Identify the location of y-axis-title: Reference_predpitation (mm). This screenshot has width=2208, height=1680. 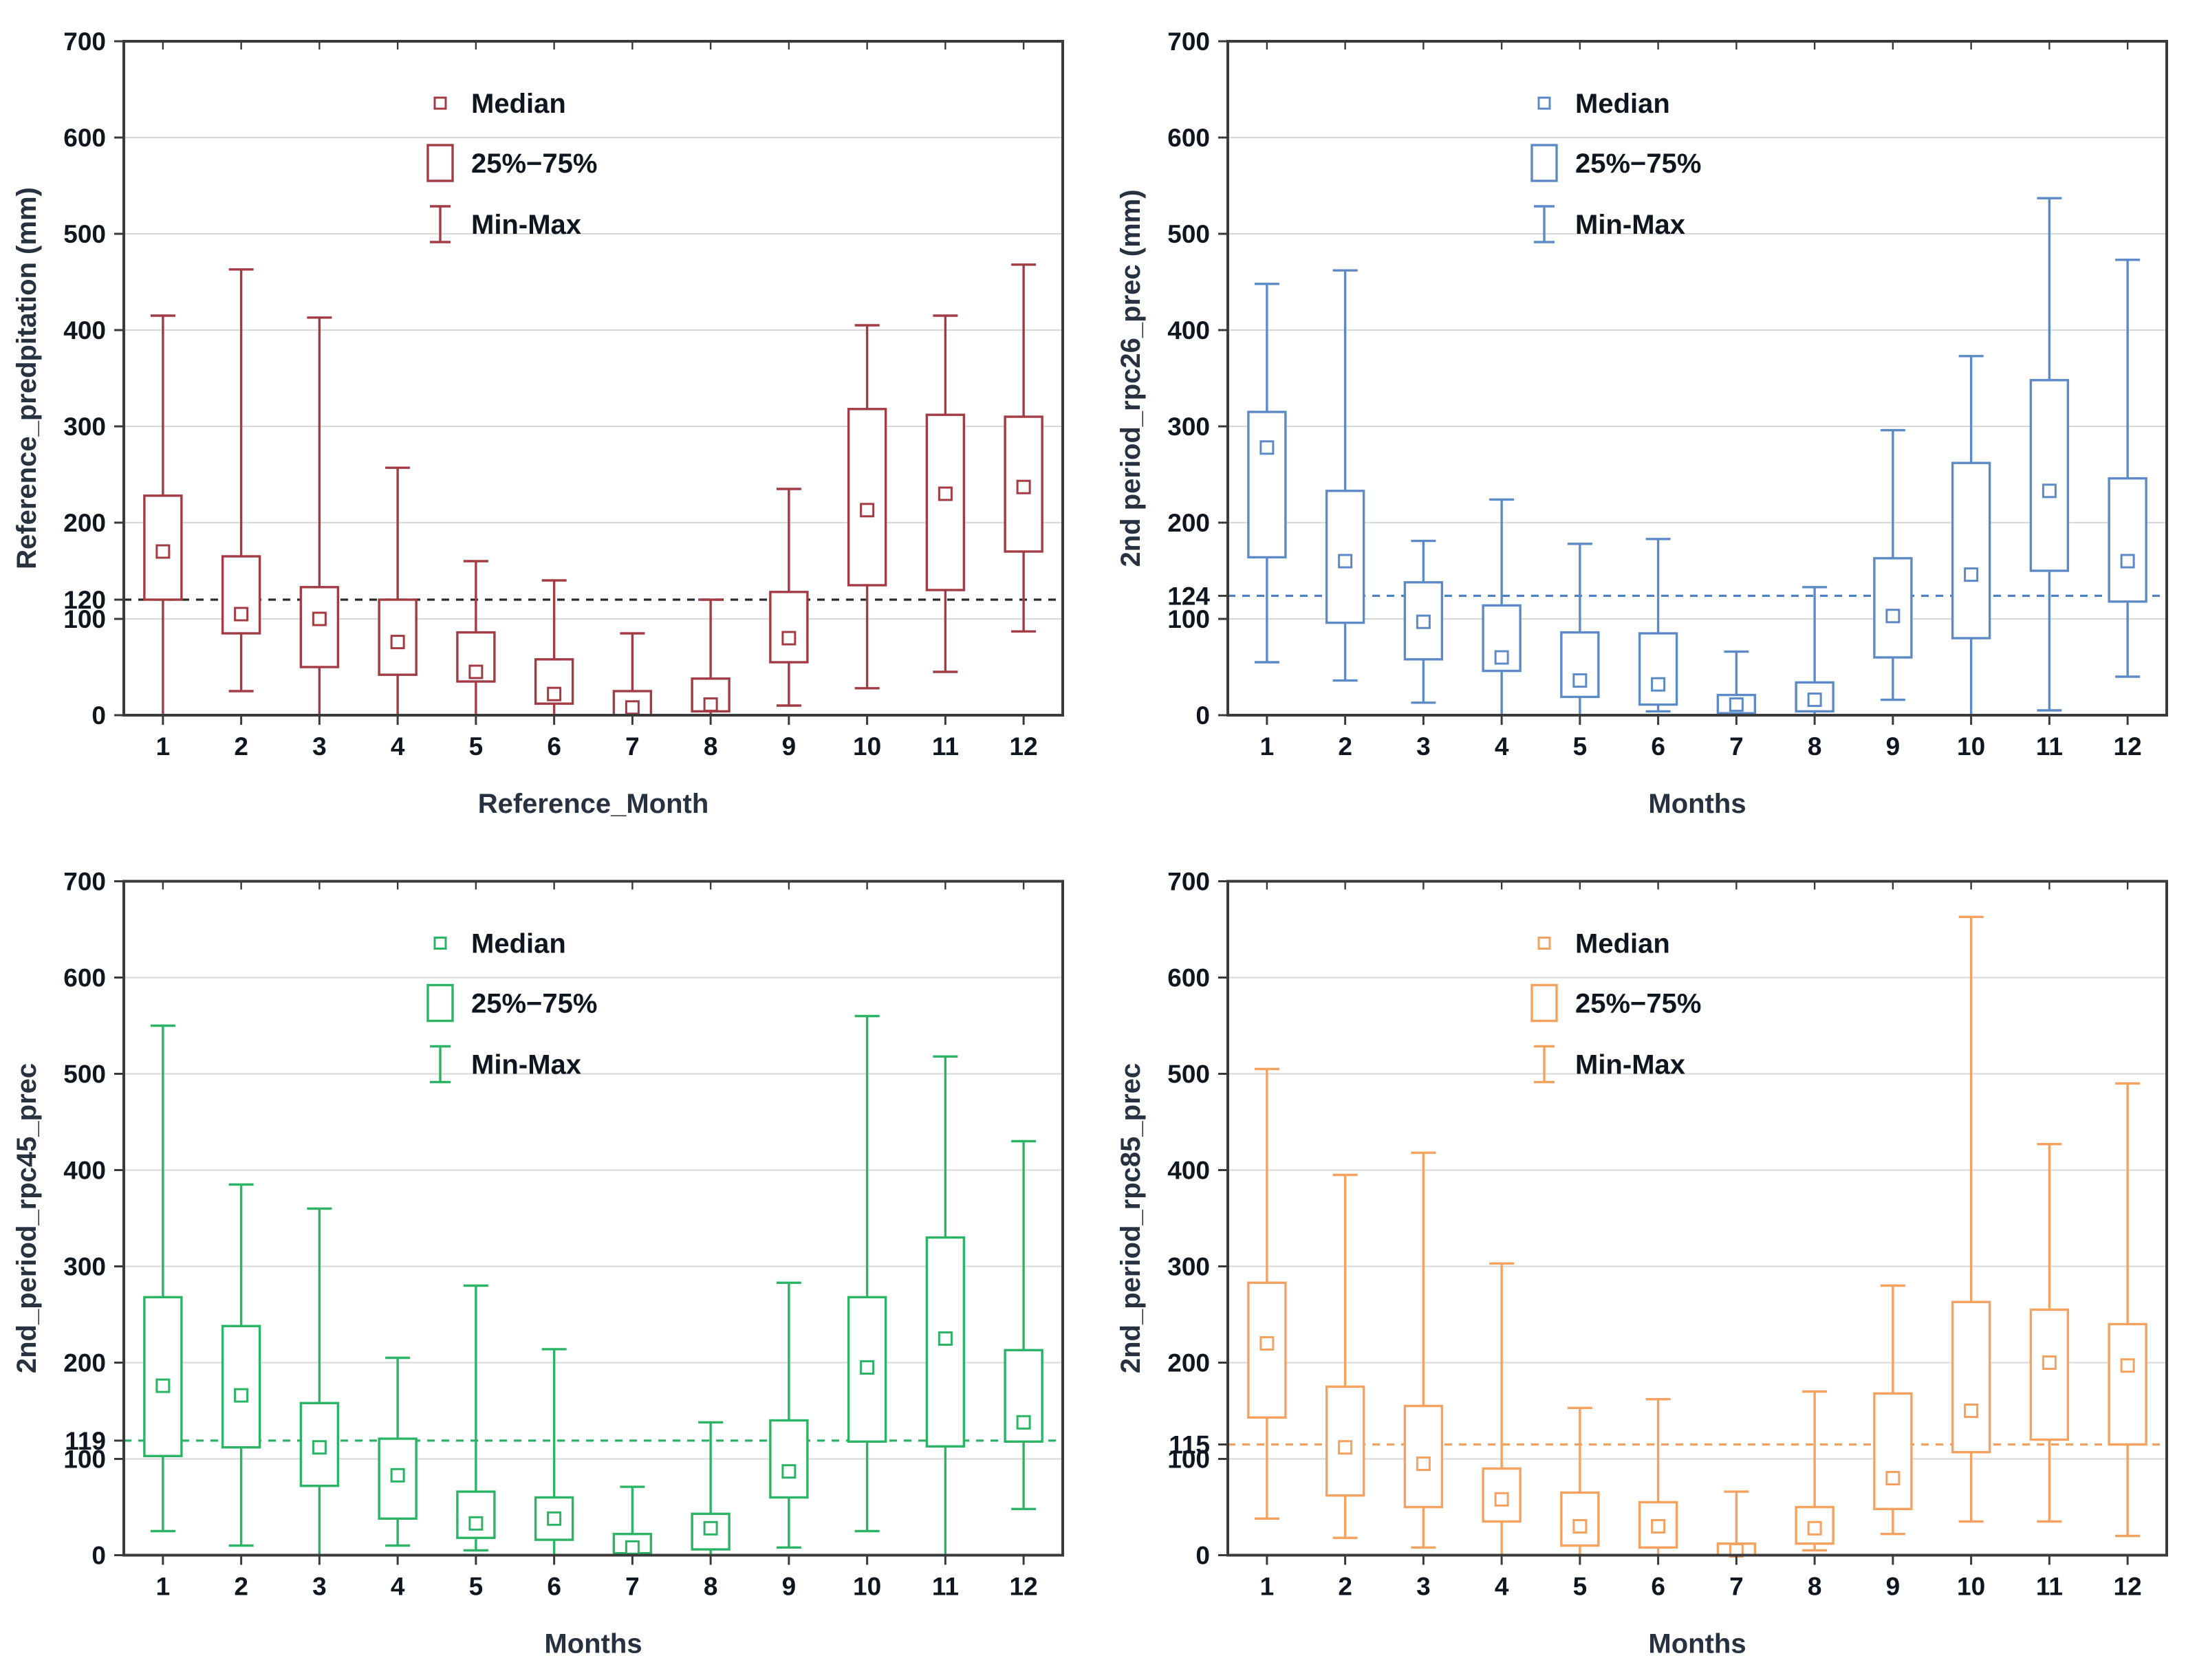
(27, 378).